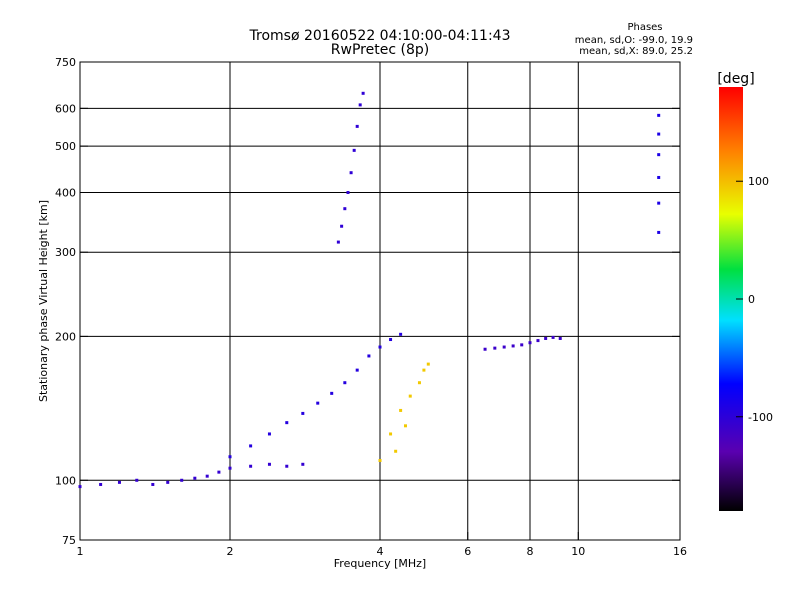 This screenshot has height=600, width=800. What do you see at coordinates (65, 146) in the screenshot?
I see `y-tick-label: 500` at bounding box center [65, 146].